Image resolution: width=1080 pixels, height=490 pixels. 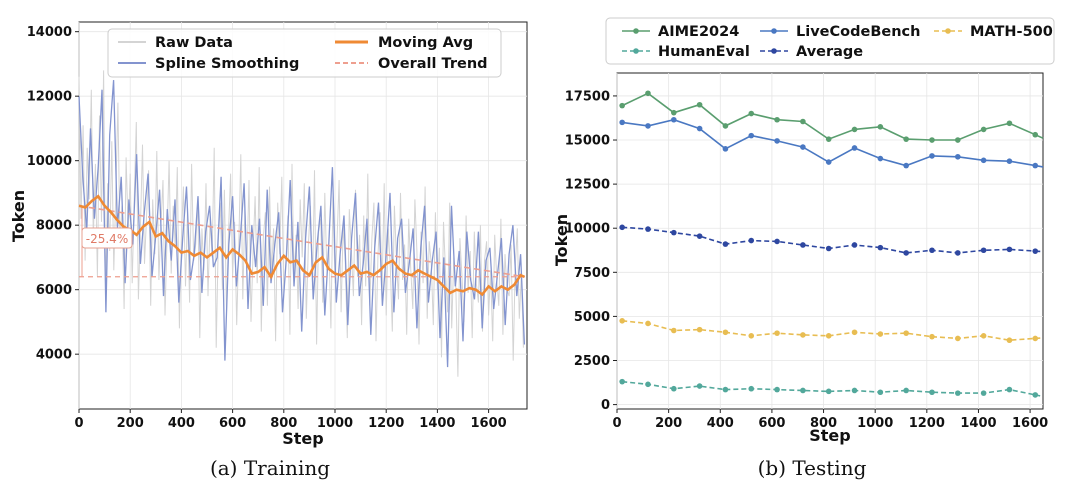 I want to click on legend-raw-label: Raw Data, so click(x=194, y=43).